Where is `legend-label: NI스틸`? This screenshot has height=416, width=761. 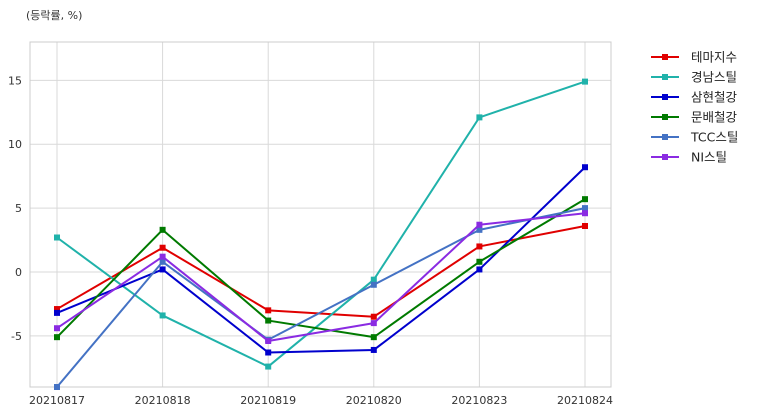
legend-label: NI스틸 is located at coordinates (709, 157).